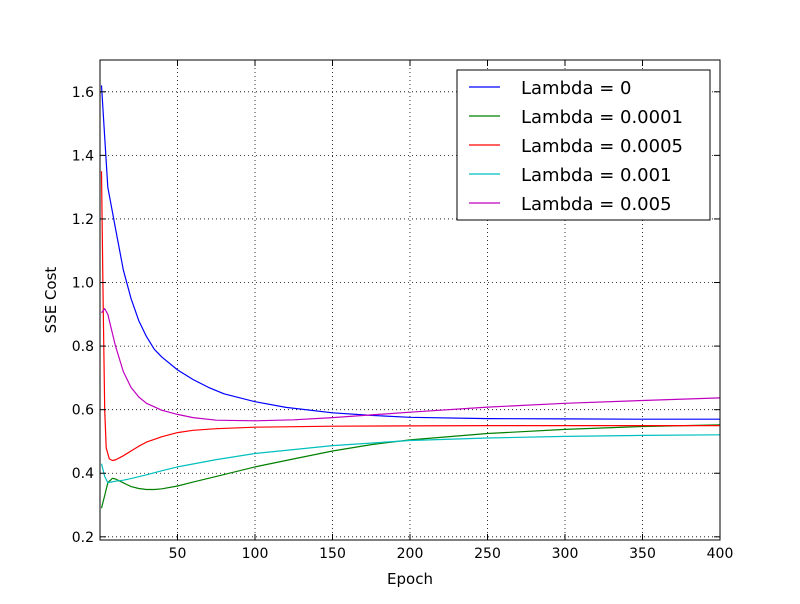 This screenshot has width=800, height=604. I want to click on x-tick-label: 400, so click(720, 554).